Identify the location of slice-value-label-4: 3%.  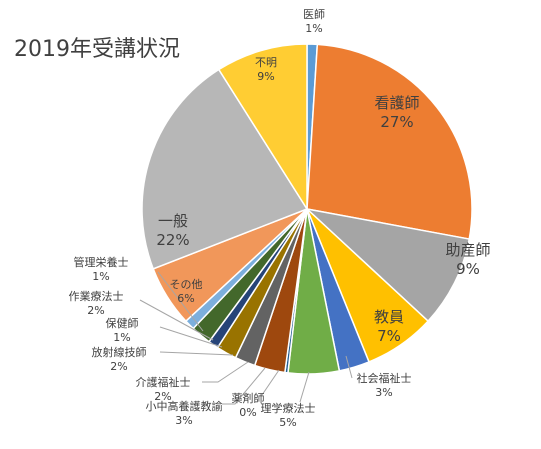
(383, 392).